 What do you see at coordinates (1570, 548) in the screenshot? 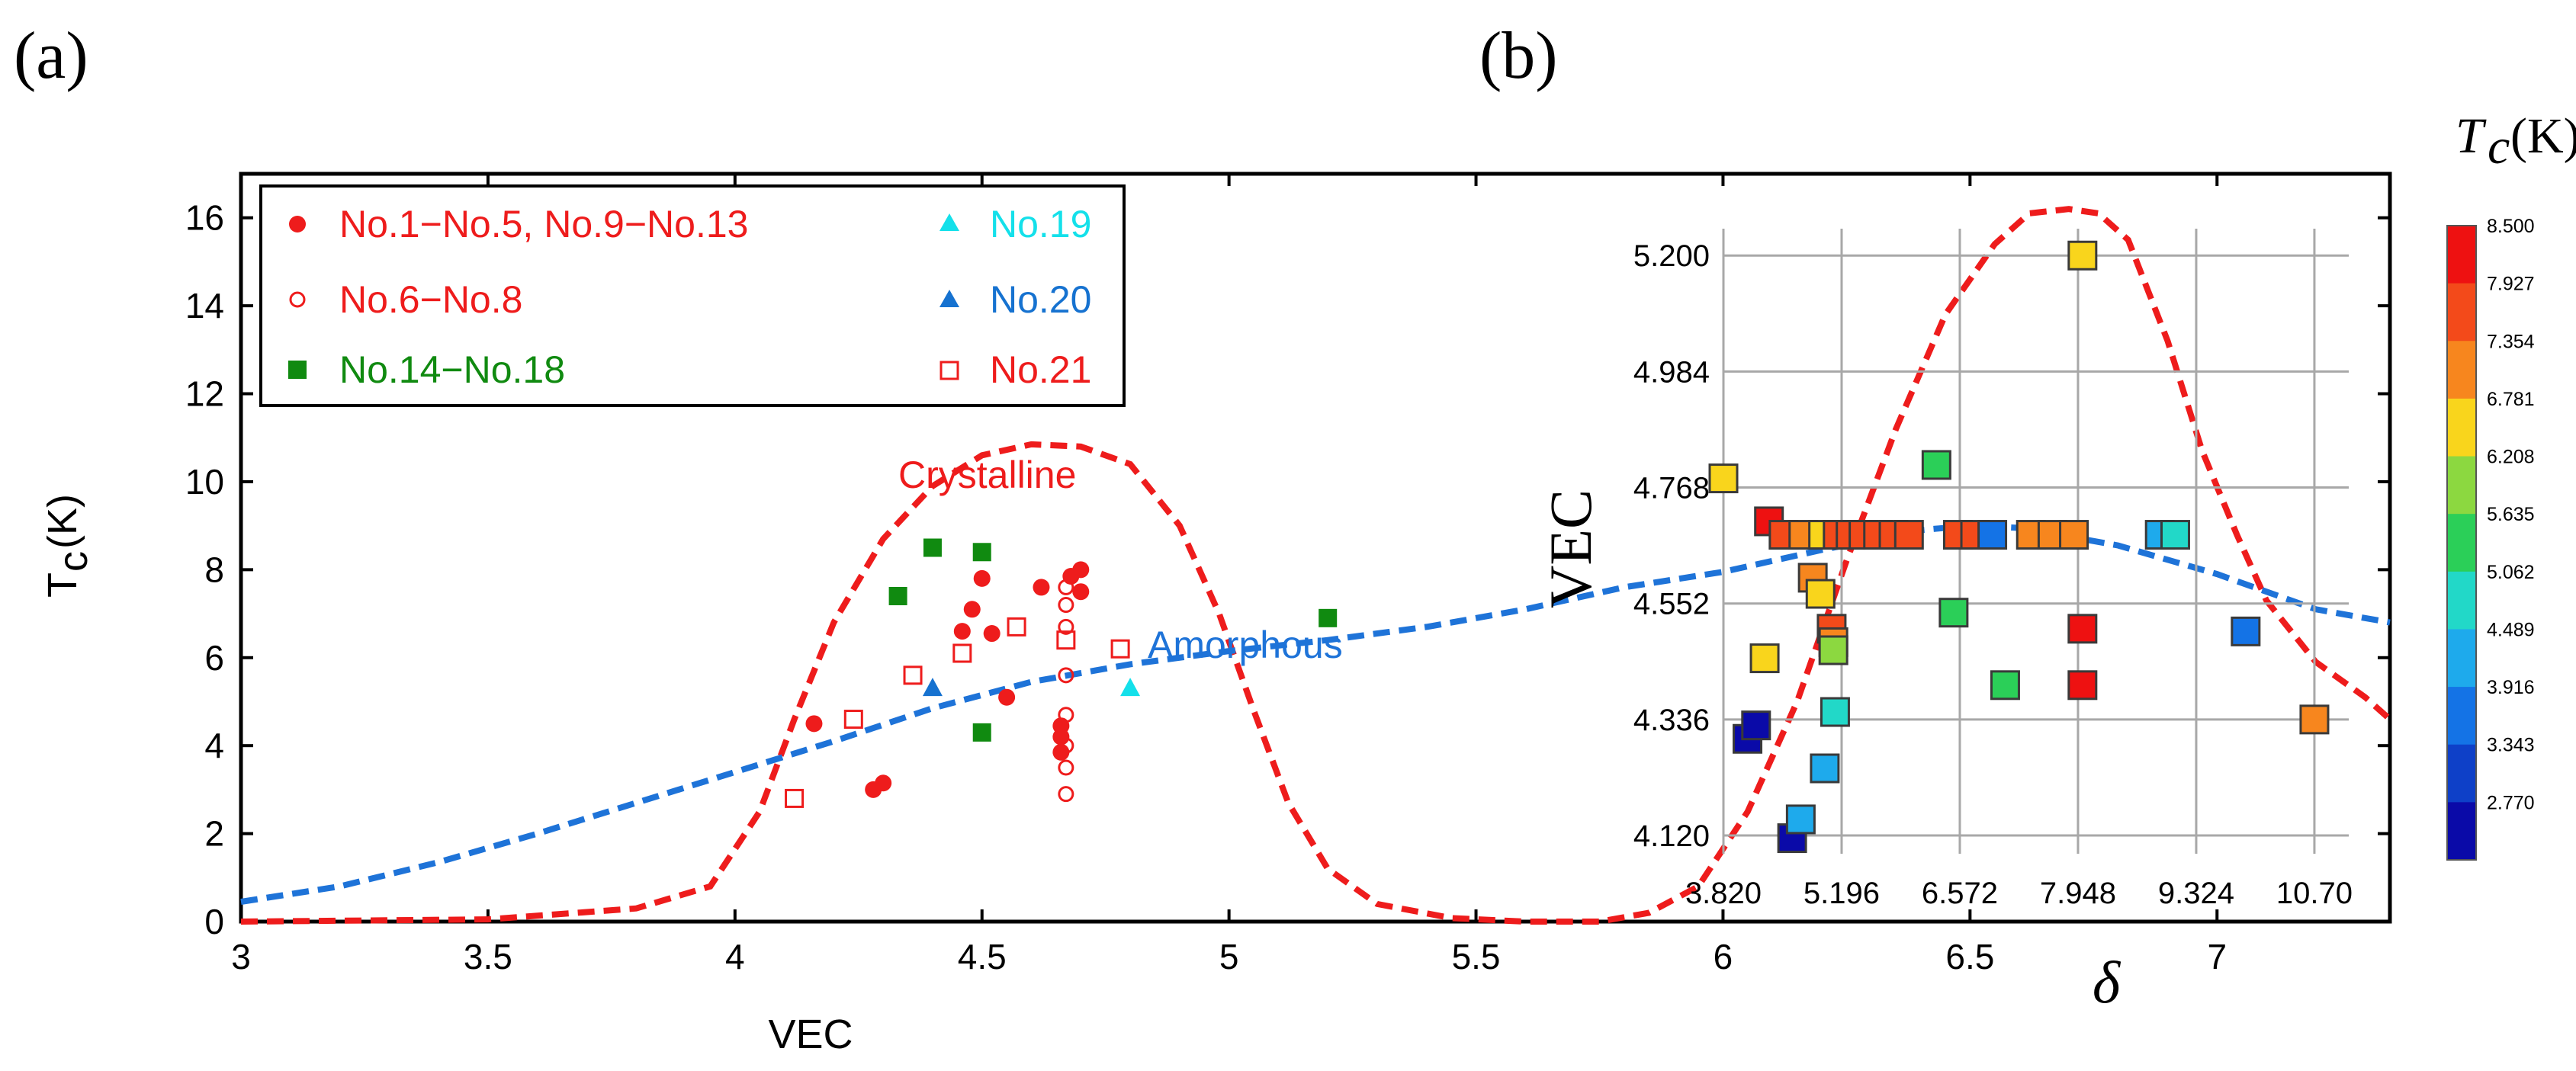
I see `panel-b-ylabel: VEC` at bounding box center [1570, 548].